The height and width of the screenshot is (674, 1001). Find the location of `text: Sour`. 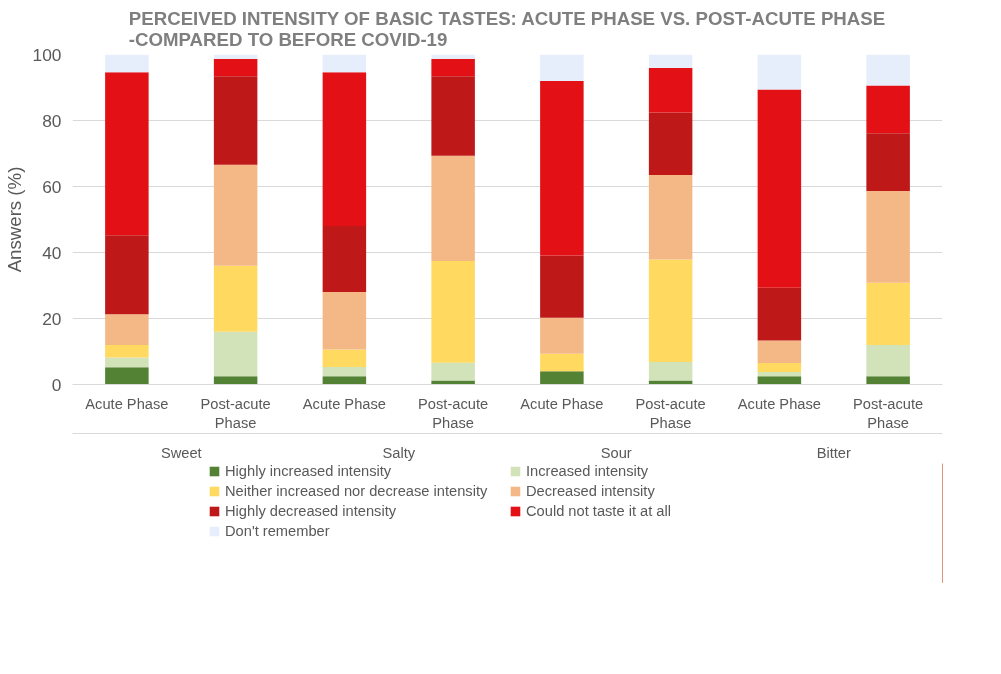

text: Sour is located at coordinates (616, 452).